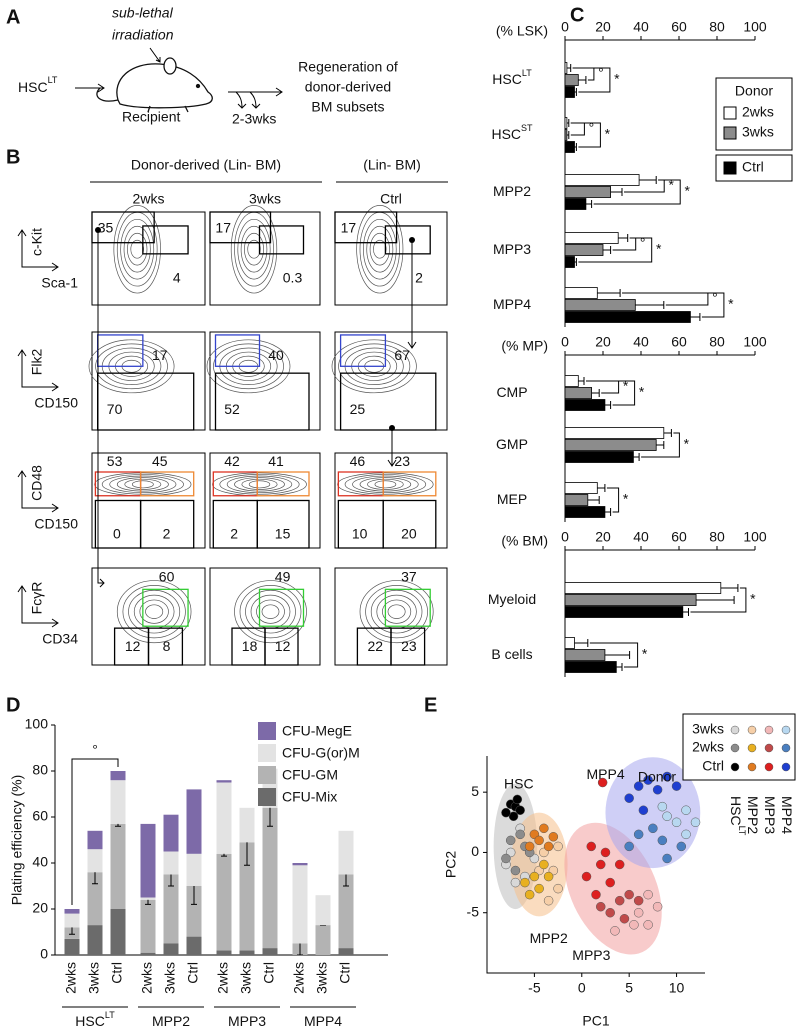  I want to click on legend-column-label-base: MPP3, so click(770, 815).